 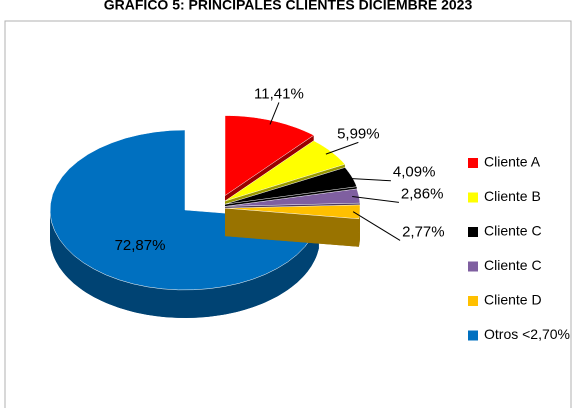 I want to click on slice-side, so click(x=184, y=264).